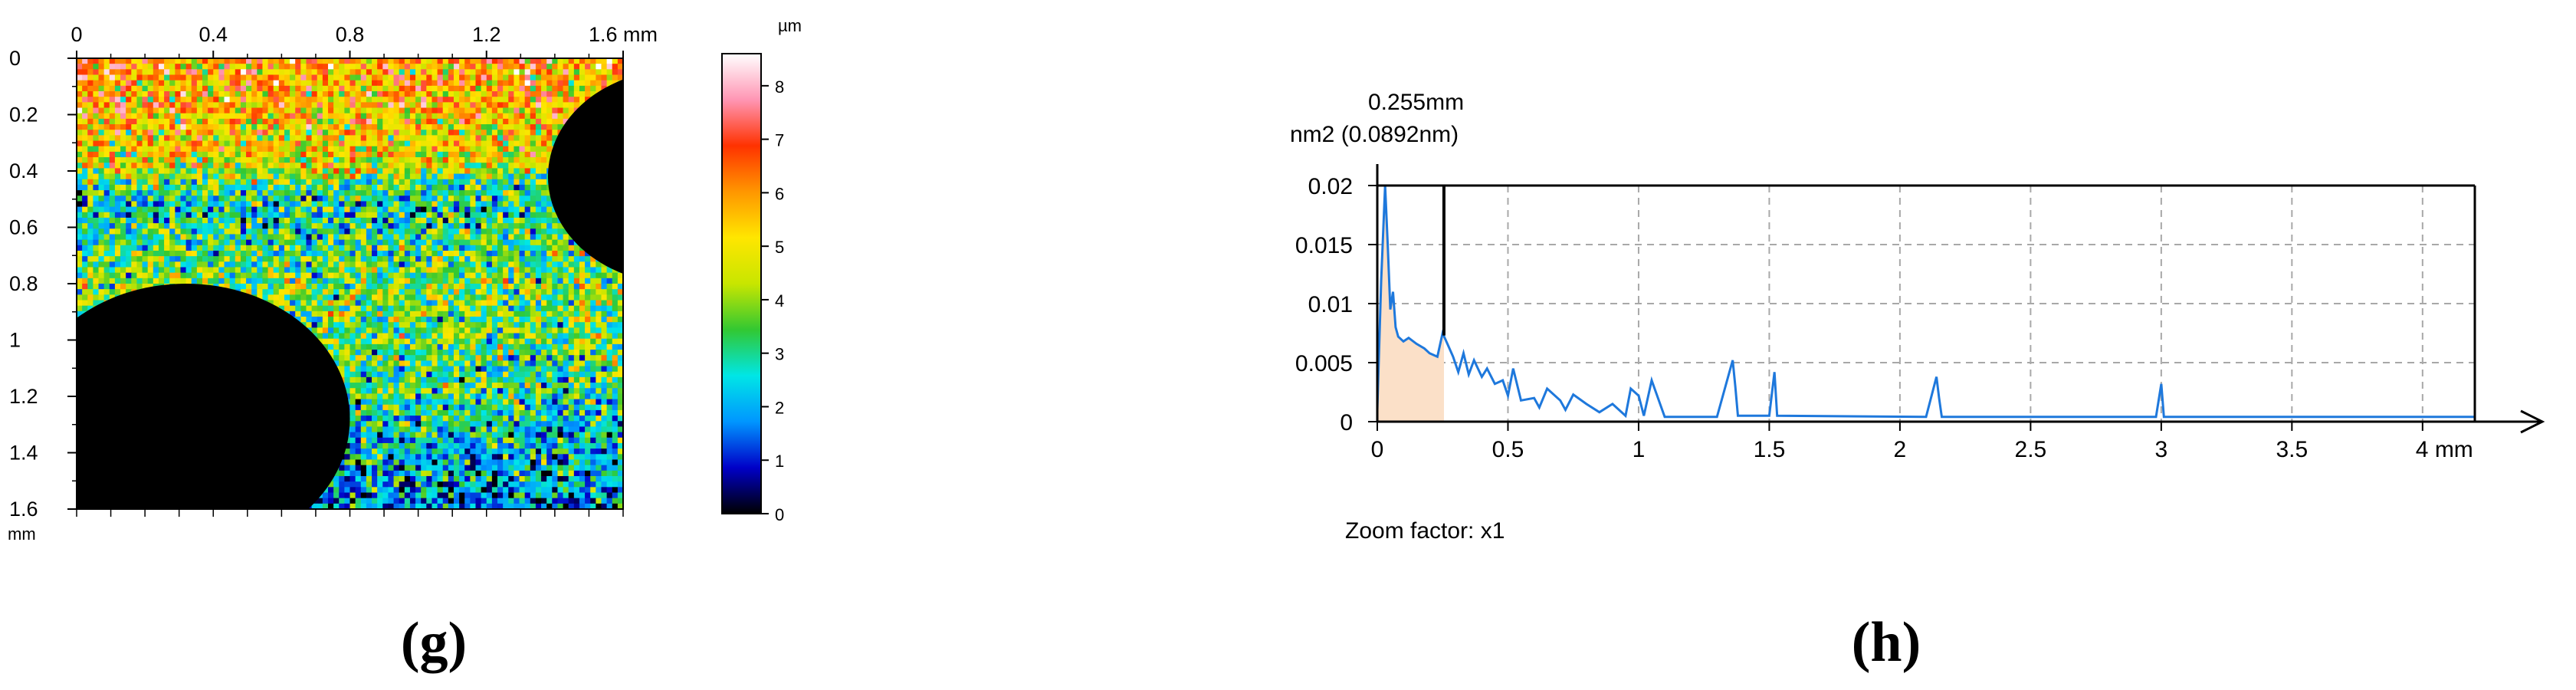 Image resolution: width=2576 pixels, height=690 pixels. Describe the element at coordinates (623, 34) in the screenshot. I see `x-tick-label: 1.6 mm` at that location.